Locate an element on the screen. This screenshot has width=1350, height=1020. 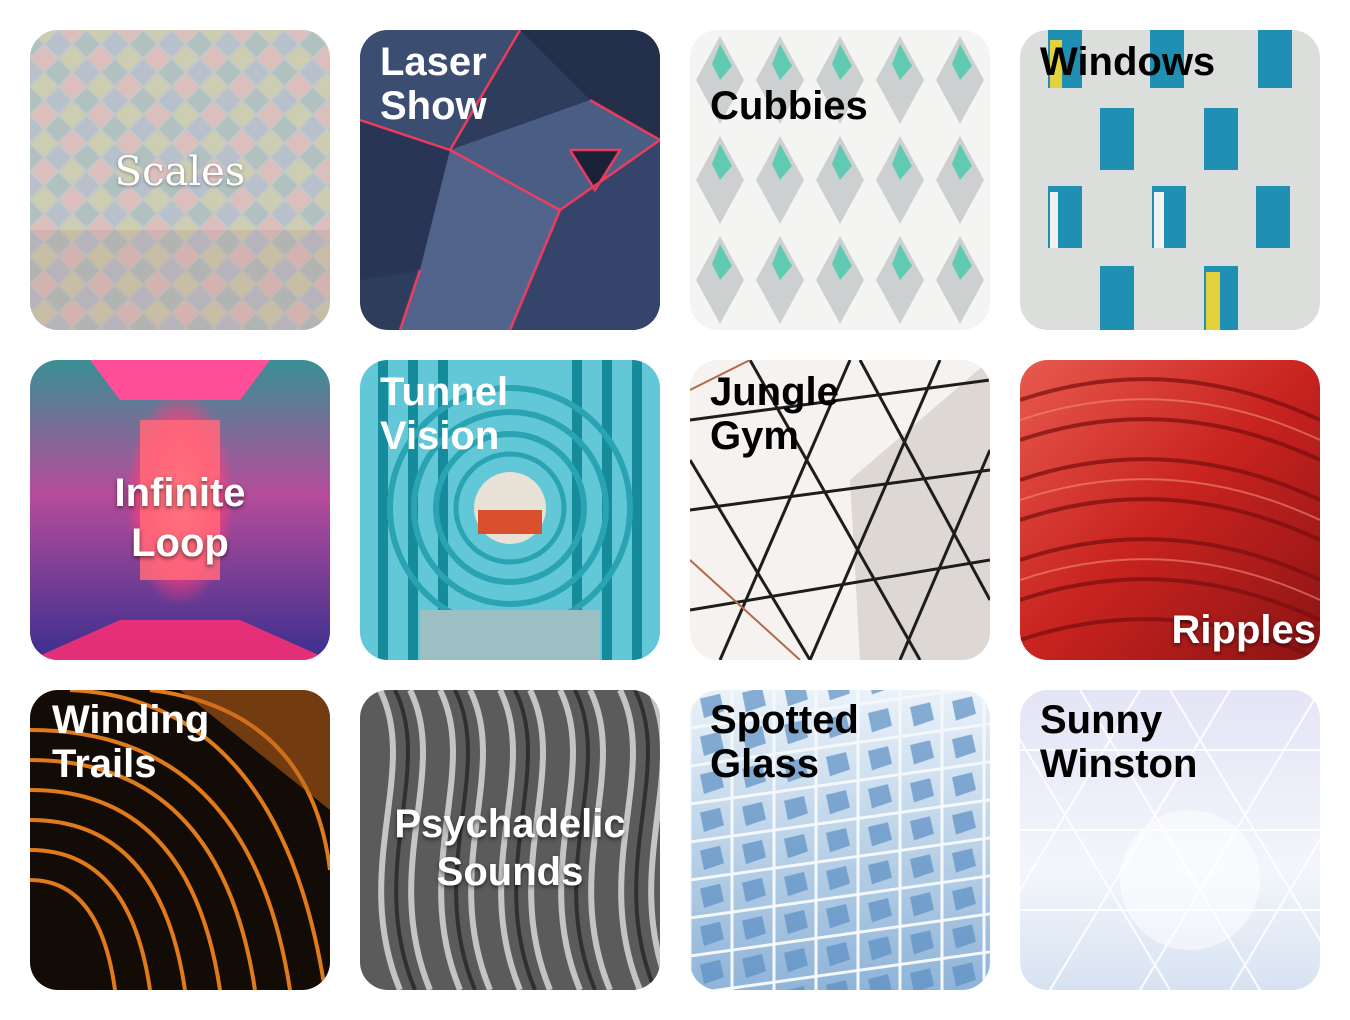
tile-tunnel-vision: Tunnel Vision is located at coordinates (510, 510).